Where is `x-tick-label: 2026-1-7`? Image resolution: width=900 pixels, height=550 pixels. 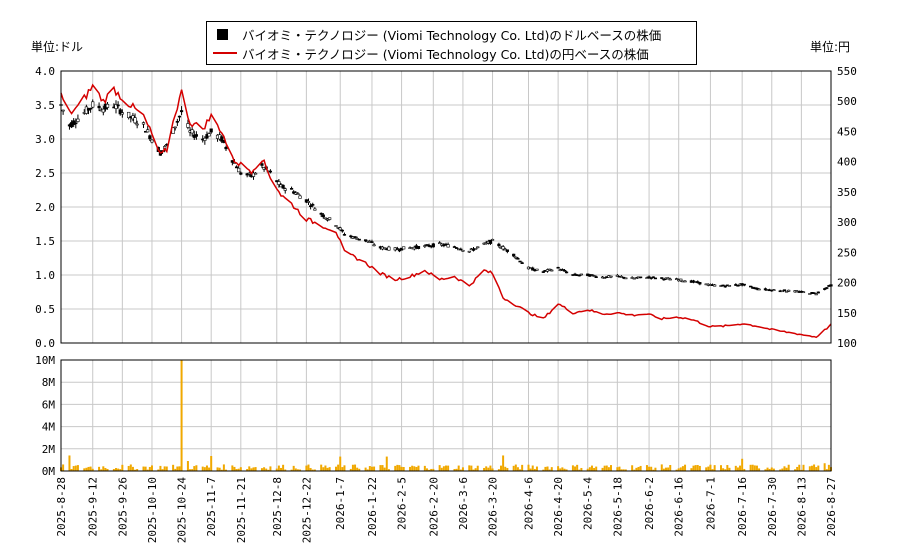 x-tick-label: 2026-1-7 is located at coordinates (340, 503).